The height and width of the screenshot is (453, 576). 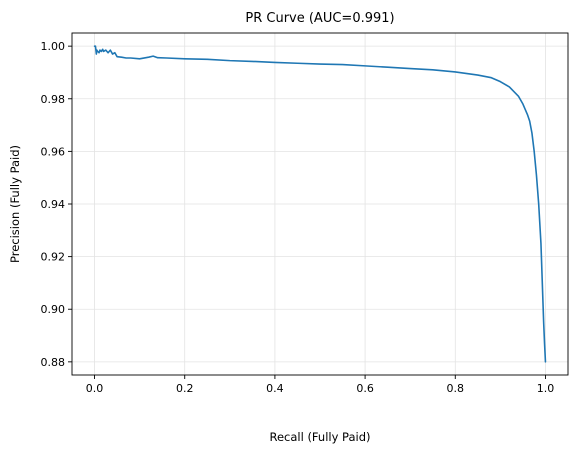 I want to click on x-tick-label: 0.2, so click(x=185, y=388).